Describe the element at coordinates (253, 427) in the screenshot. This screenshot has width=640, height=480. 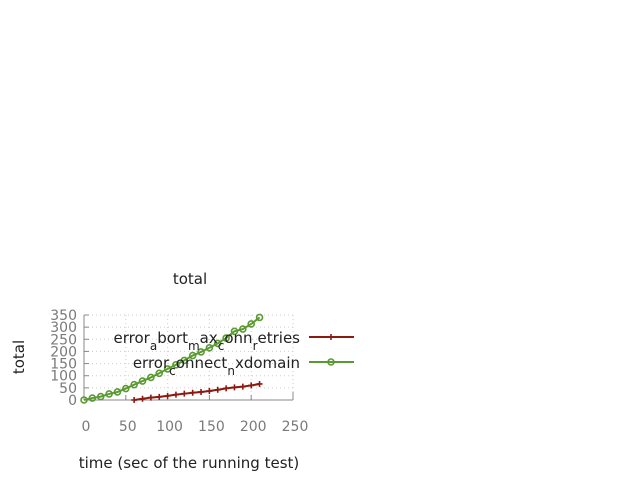
I see `x-tick-label: 200` at that location.